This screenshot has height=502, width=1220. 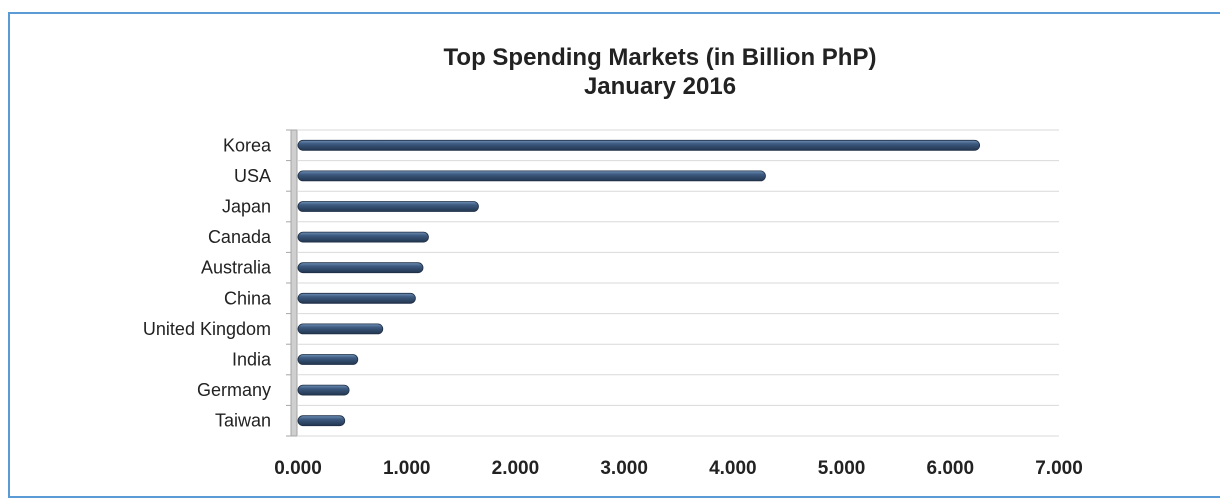 I want to click on bar-canada, so click(x=363, y=237).